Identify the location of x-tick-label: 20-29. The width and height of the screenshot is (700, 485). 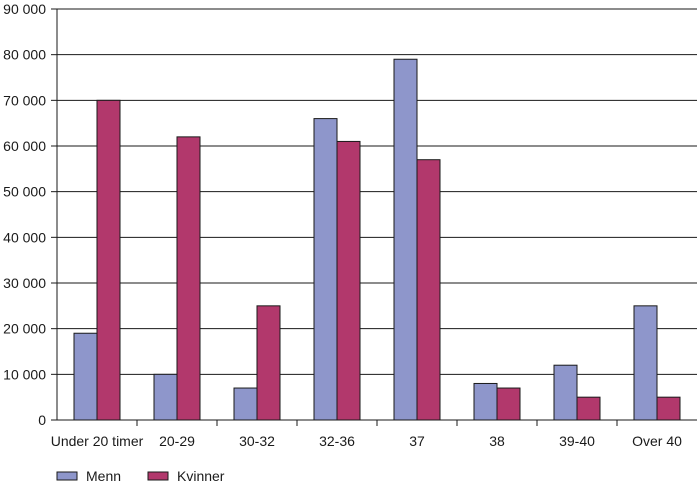
(177, 441).